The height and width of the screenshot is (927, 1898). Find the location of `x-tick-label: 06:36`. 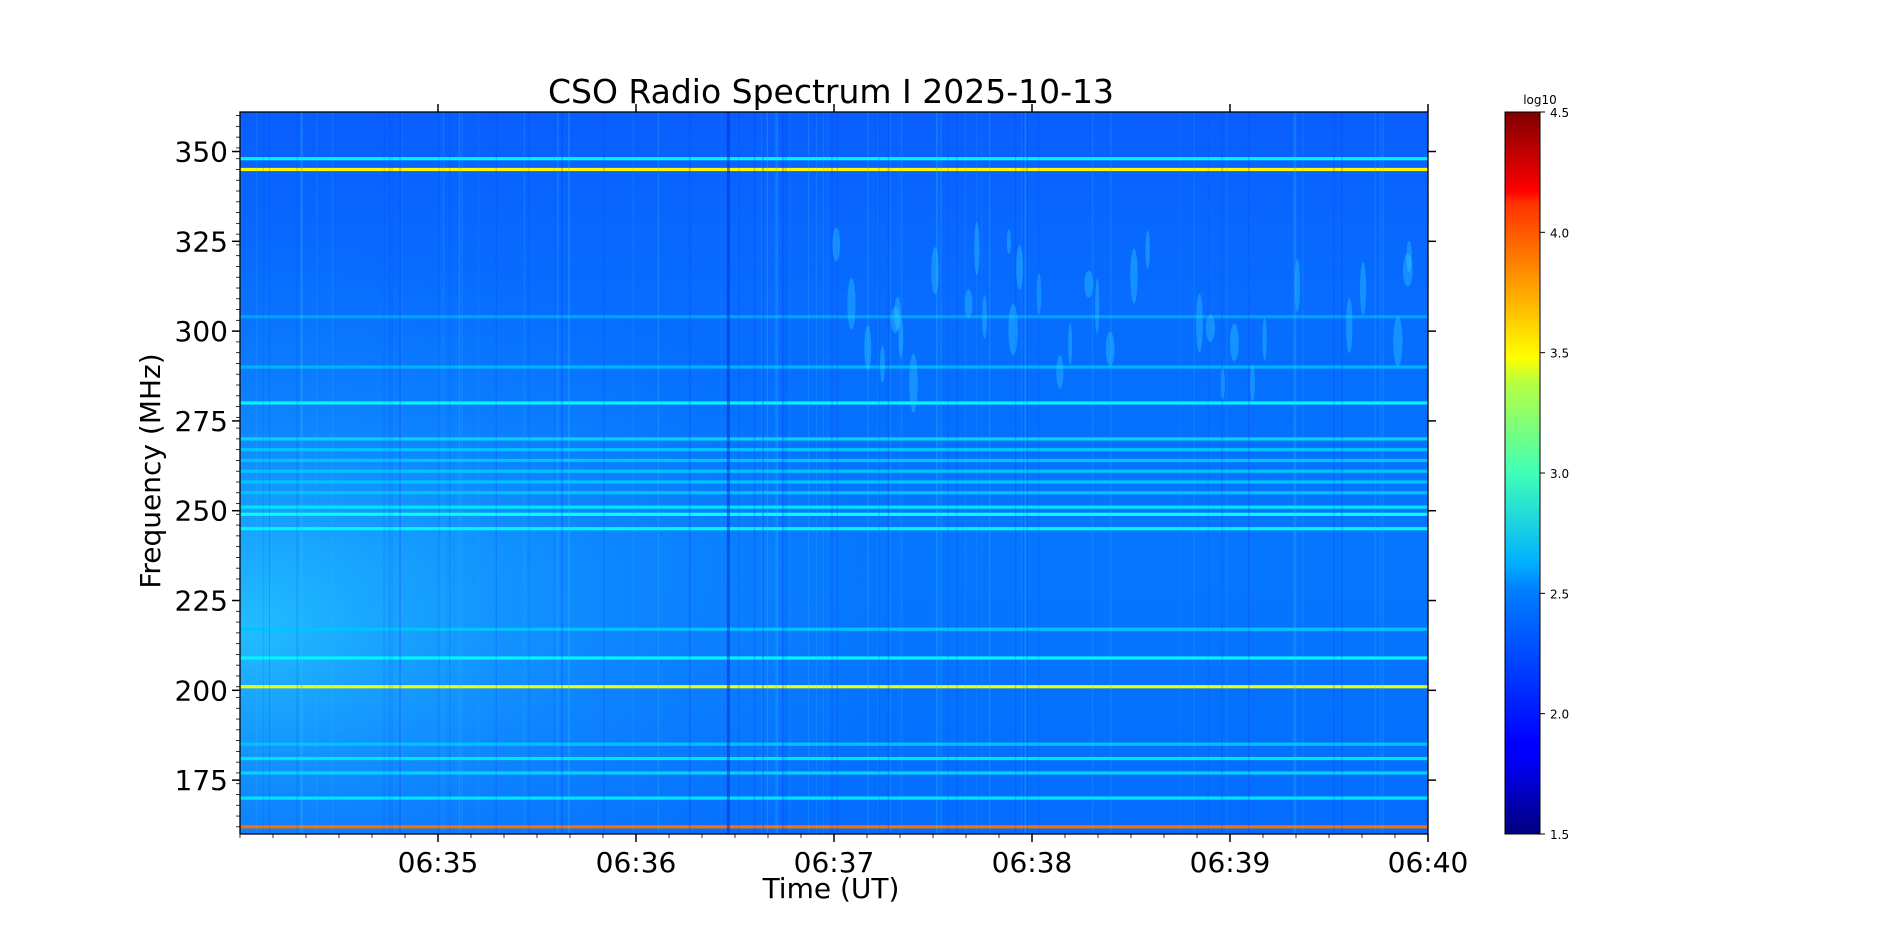

x-tick-label: 06:36 is located at coordinates (636, 862).